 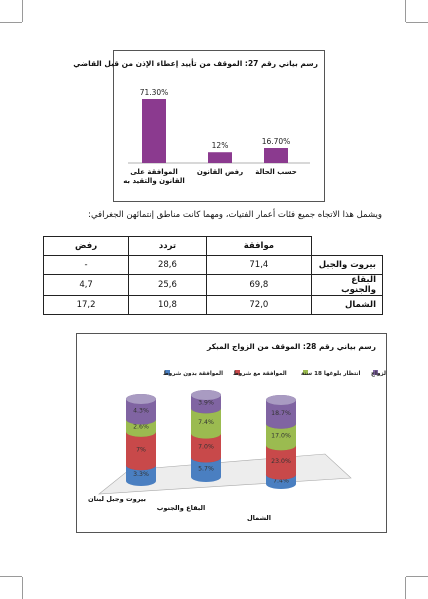 I want to click on legend-label: رفض الزواج, so click(x=378, y=374).